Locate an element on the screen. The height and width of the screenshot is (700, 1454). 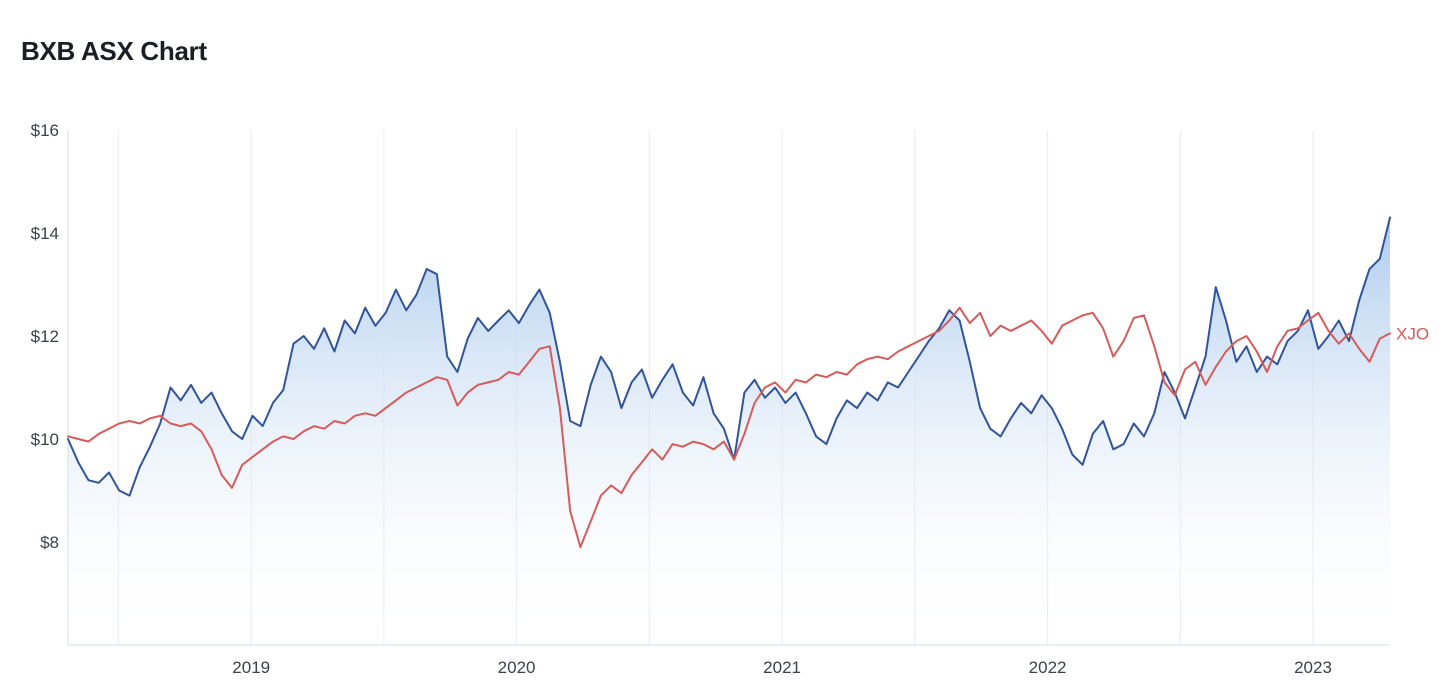
chart-title: BXB ASX Chart is located at coordinates (114, 51).